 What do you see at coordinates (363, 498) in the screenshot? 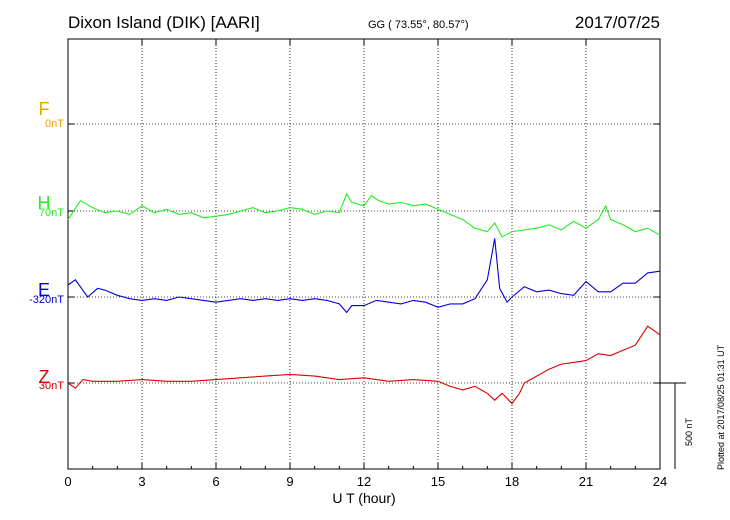
I see `x-axis-label: U T (hour)` at bounding box center [363, 498].